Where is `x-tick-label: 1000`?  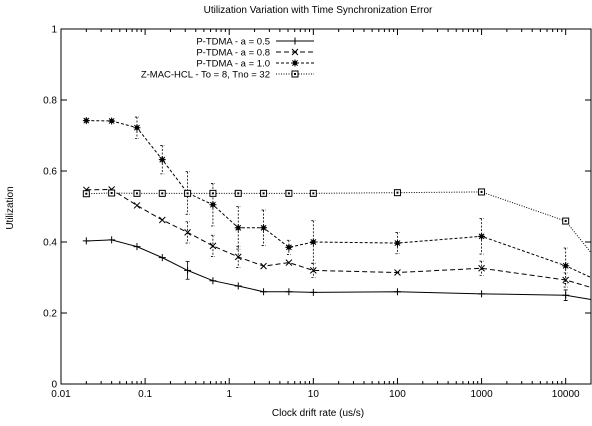 x-tick-label: 1000 is located at coordinates (481, 394).